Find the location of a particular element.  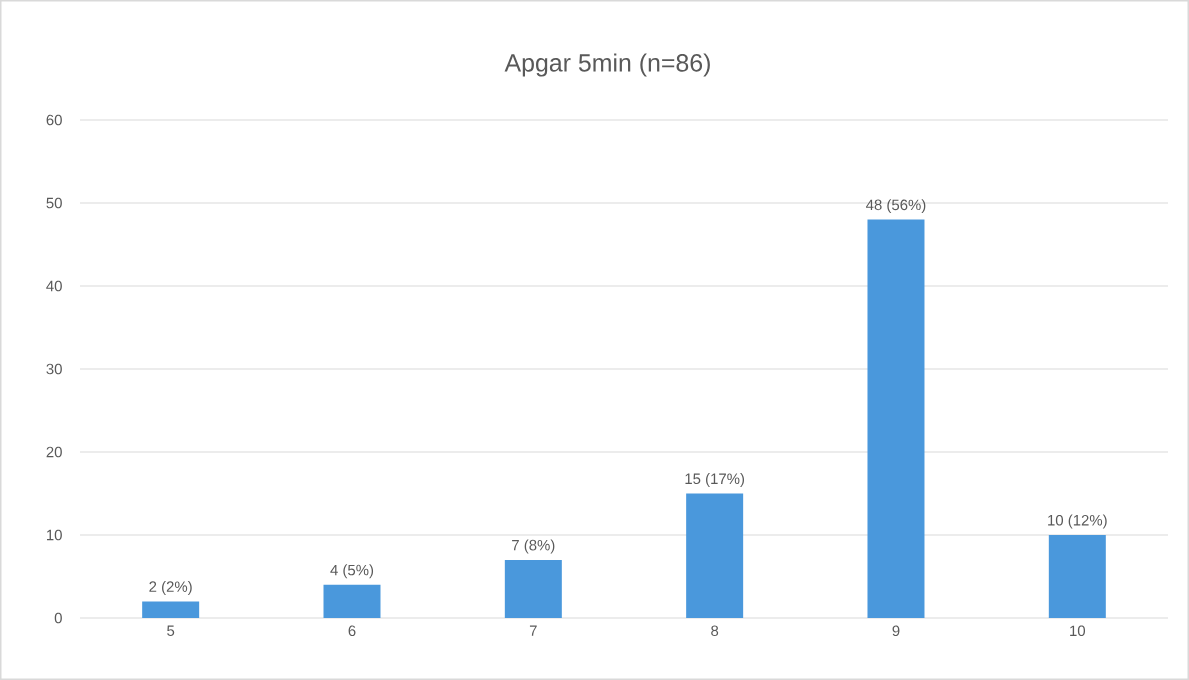

y-tick-label: 30 is located at coordinates (54, 369).